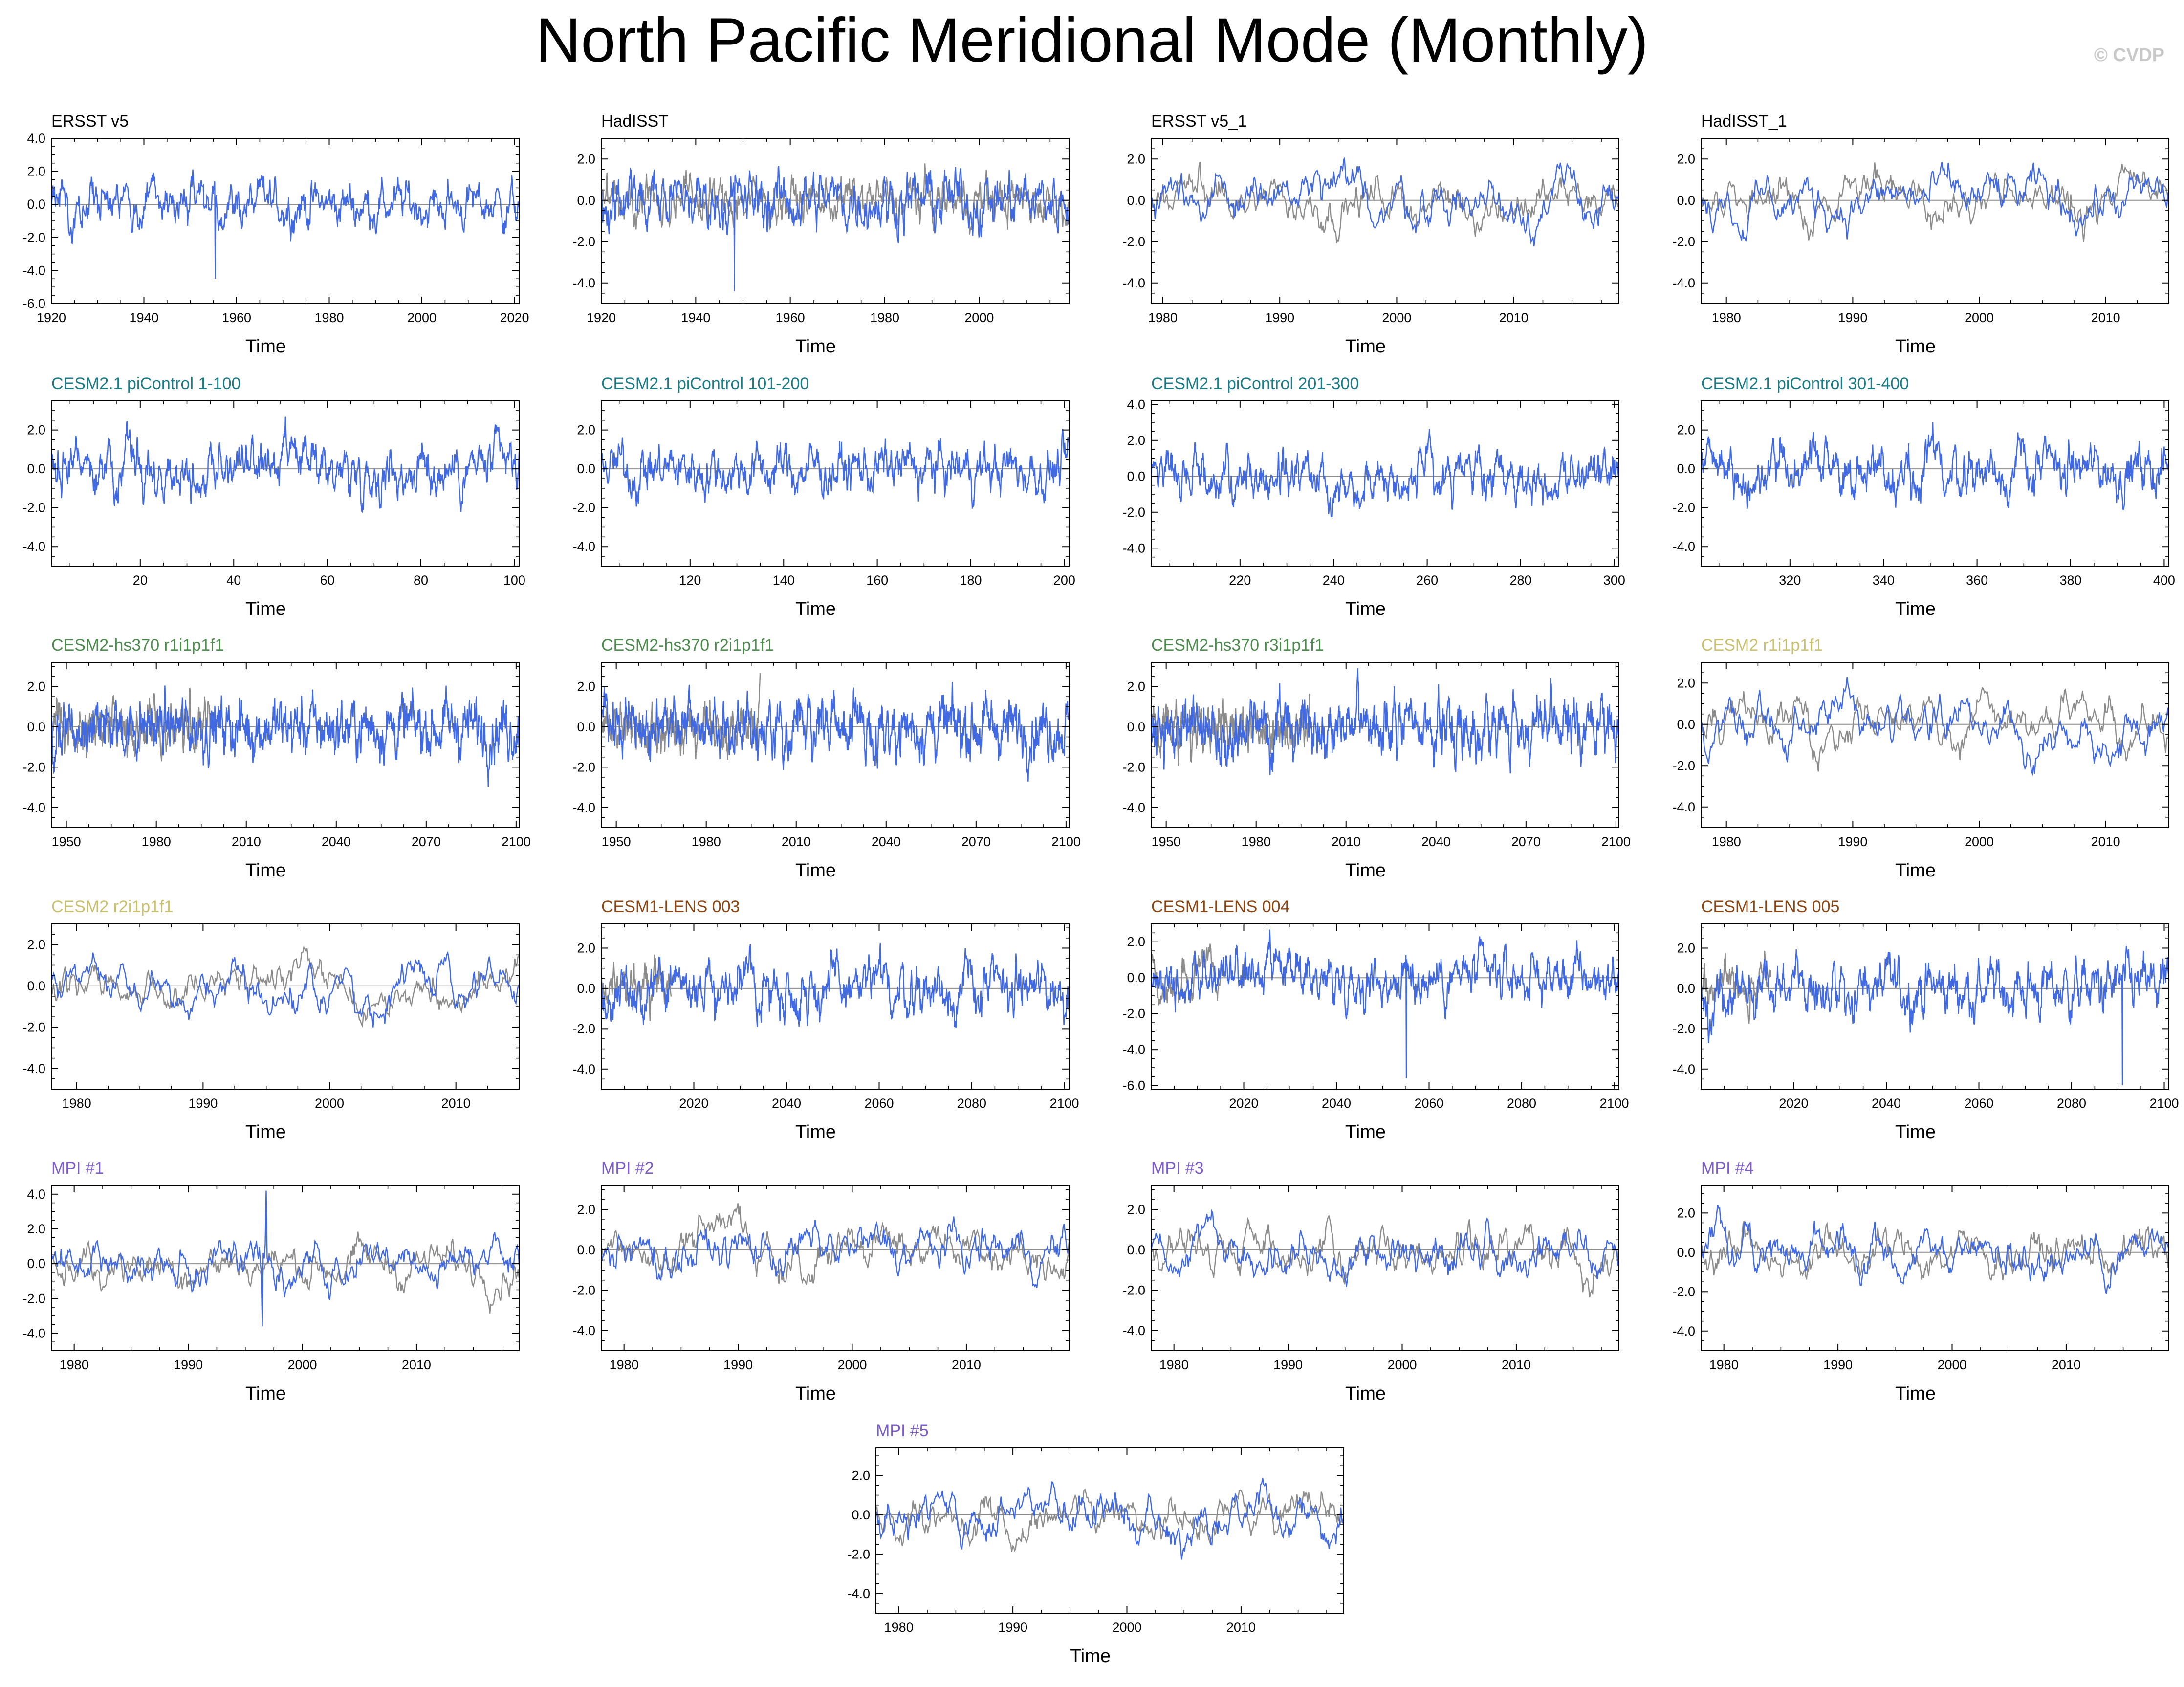  Describe the element at coordinates (1744, 121) in the screenshot. I see `panel-title: HadISST_1` at that location.